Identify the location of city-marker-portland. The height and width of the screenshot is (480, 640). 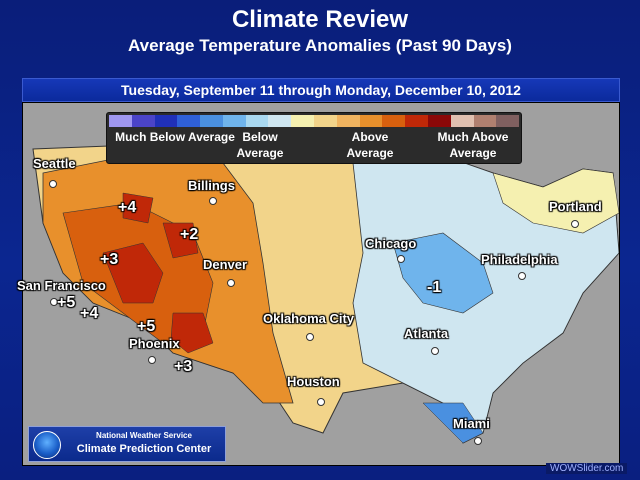
(575, 224).